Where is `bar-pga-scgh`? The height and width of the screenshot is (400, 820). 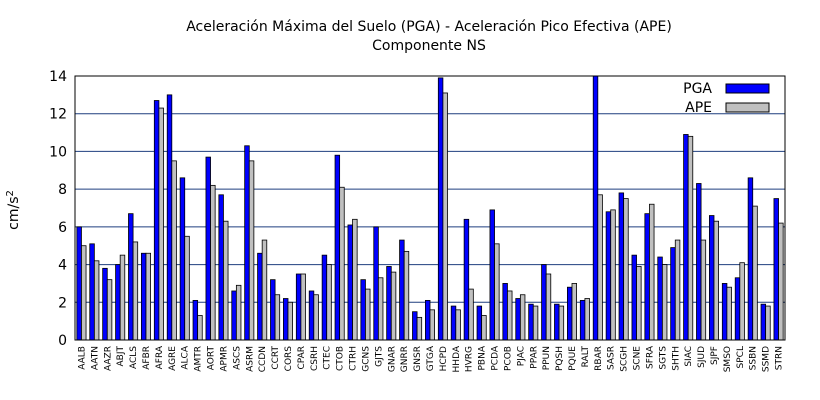
bar-pga-scgh is located at coordinates (621, 266).